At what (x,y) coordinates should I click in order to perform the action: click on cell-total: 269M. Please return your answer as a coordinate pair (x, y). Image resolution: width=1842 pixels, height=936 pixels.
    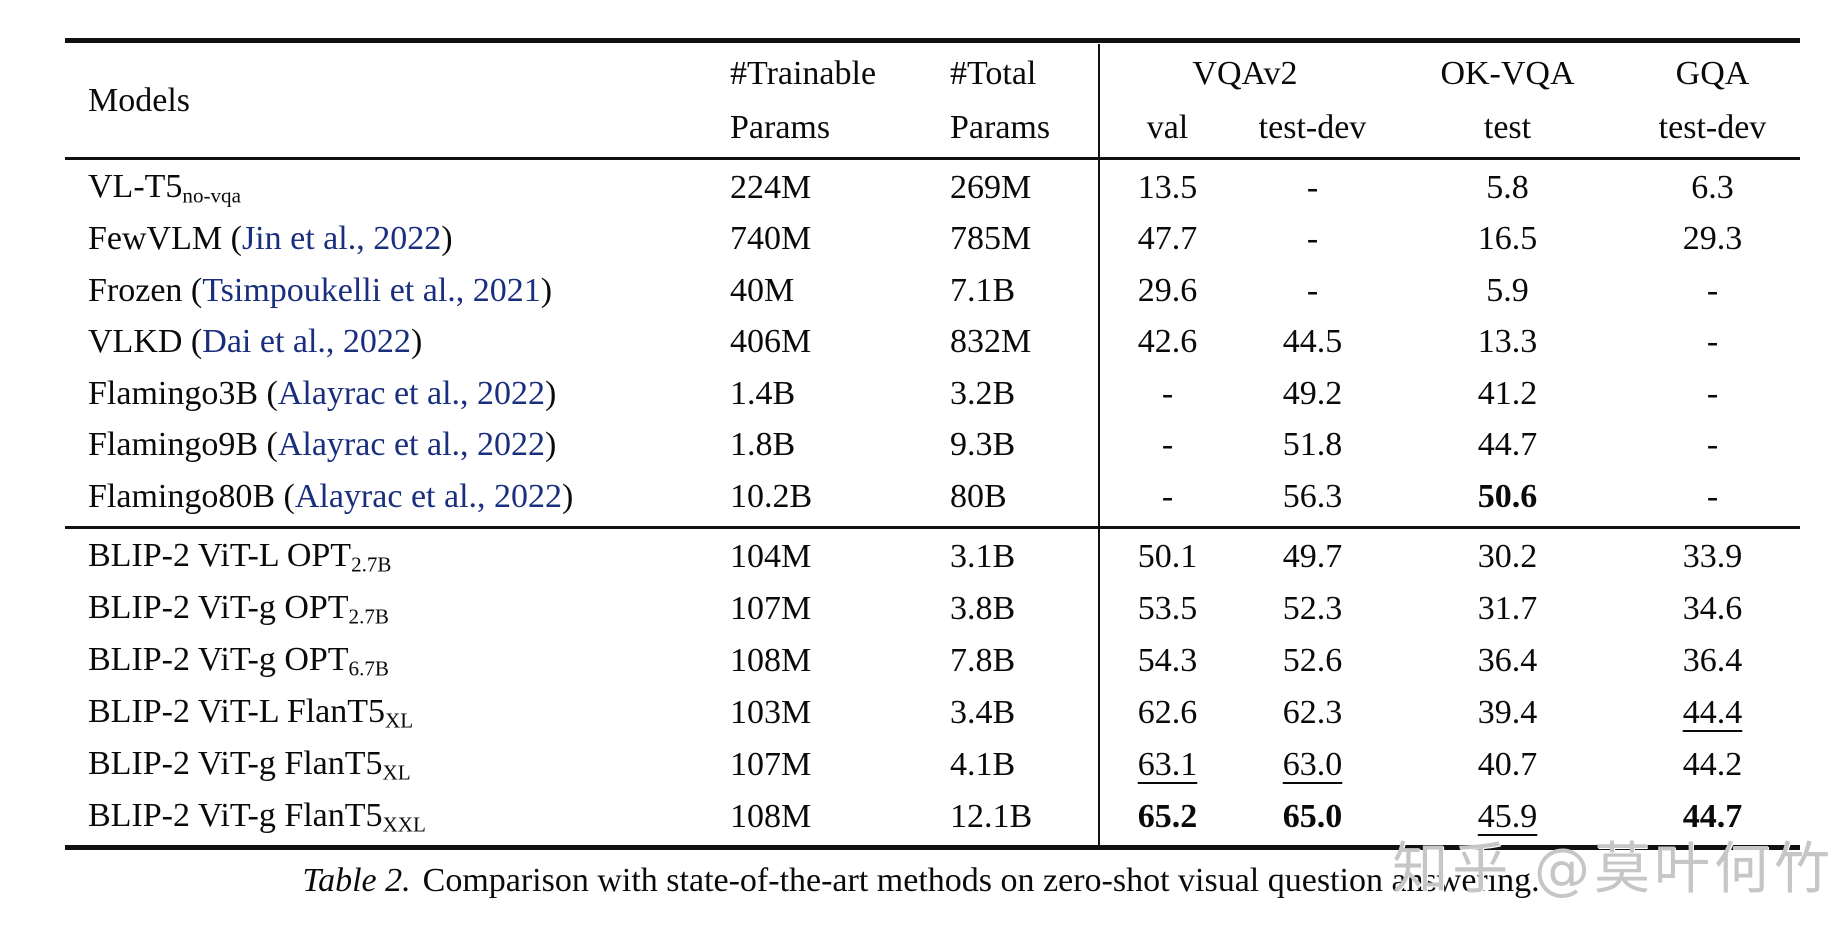
    Looking at the image, I should click on (1020, 188).